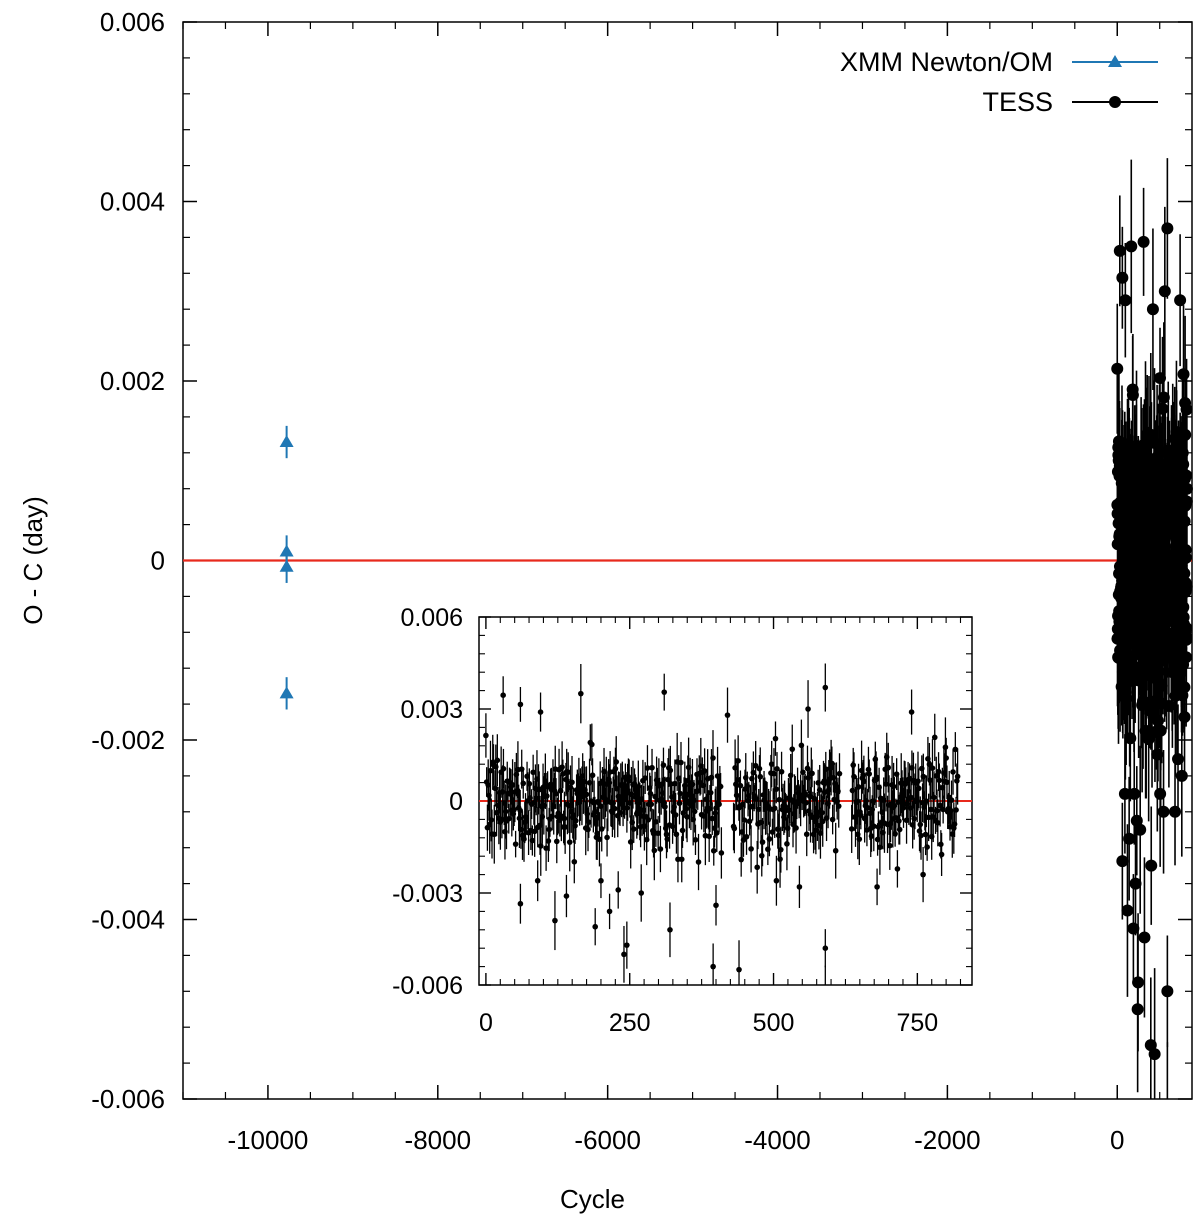 This screenshot has width=1200, height=1225. What do you see at coordinates (438, 1140) in the screenshot?
I see `main-x-tick-label: -8000` at bounding box center [438, 1140].